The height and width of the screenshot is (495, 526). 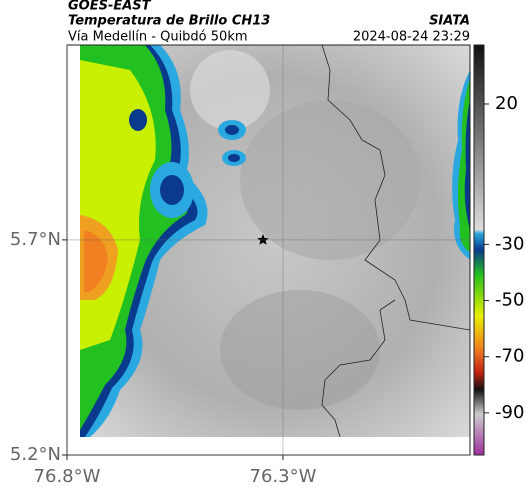 I want to click on colorbar-tick-label: -30, so click(x=509, y=243).